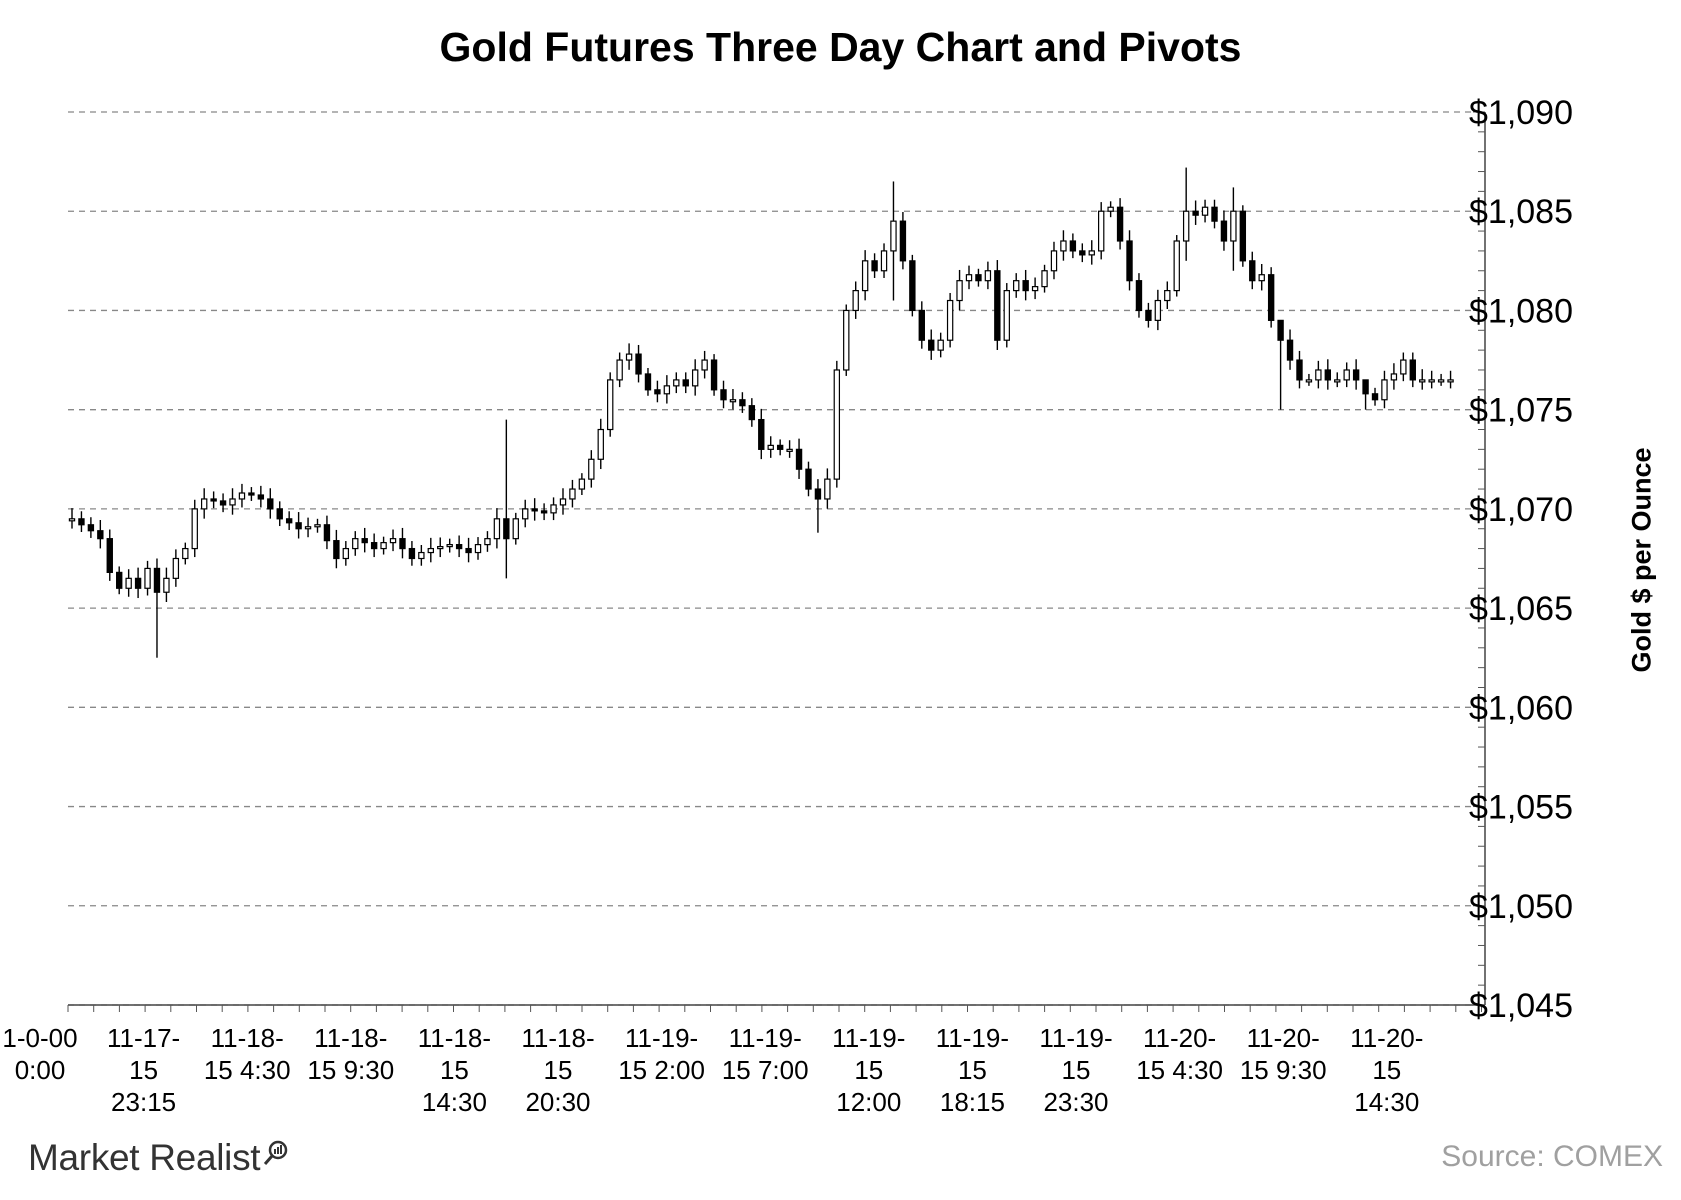 The image size is (1681, 1200). What do you see at coordinates (1521, 609) in the screenshot?
I see `y-tick-label: $1,065` at bounding box center [1521, 609].